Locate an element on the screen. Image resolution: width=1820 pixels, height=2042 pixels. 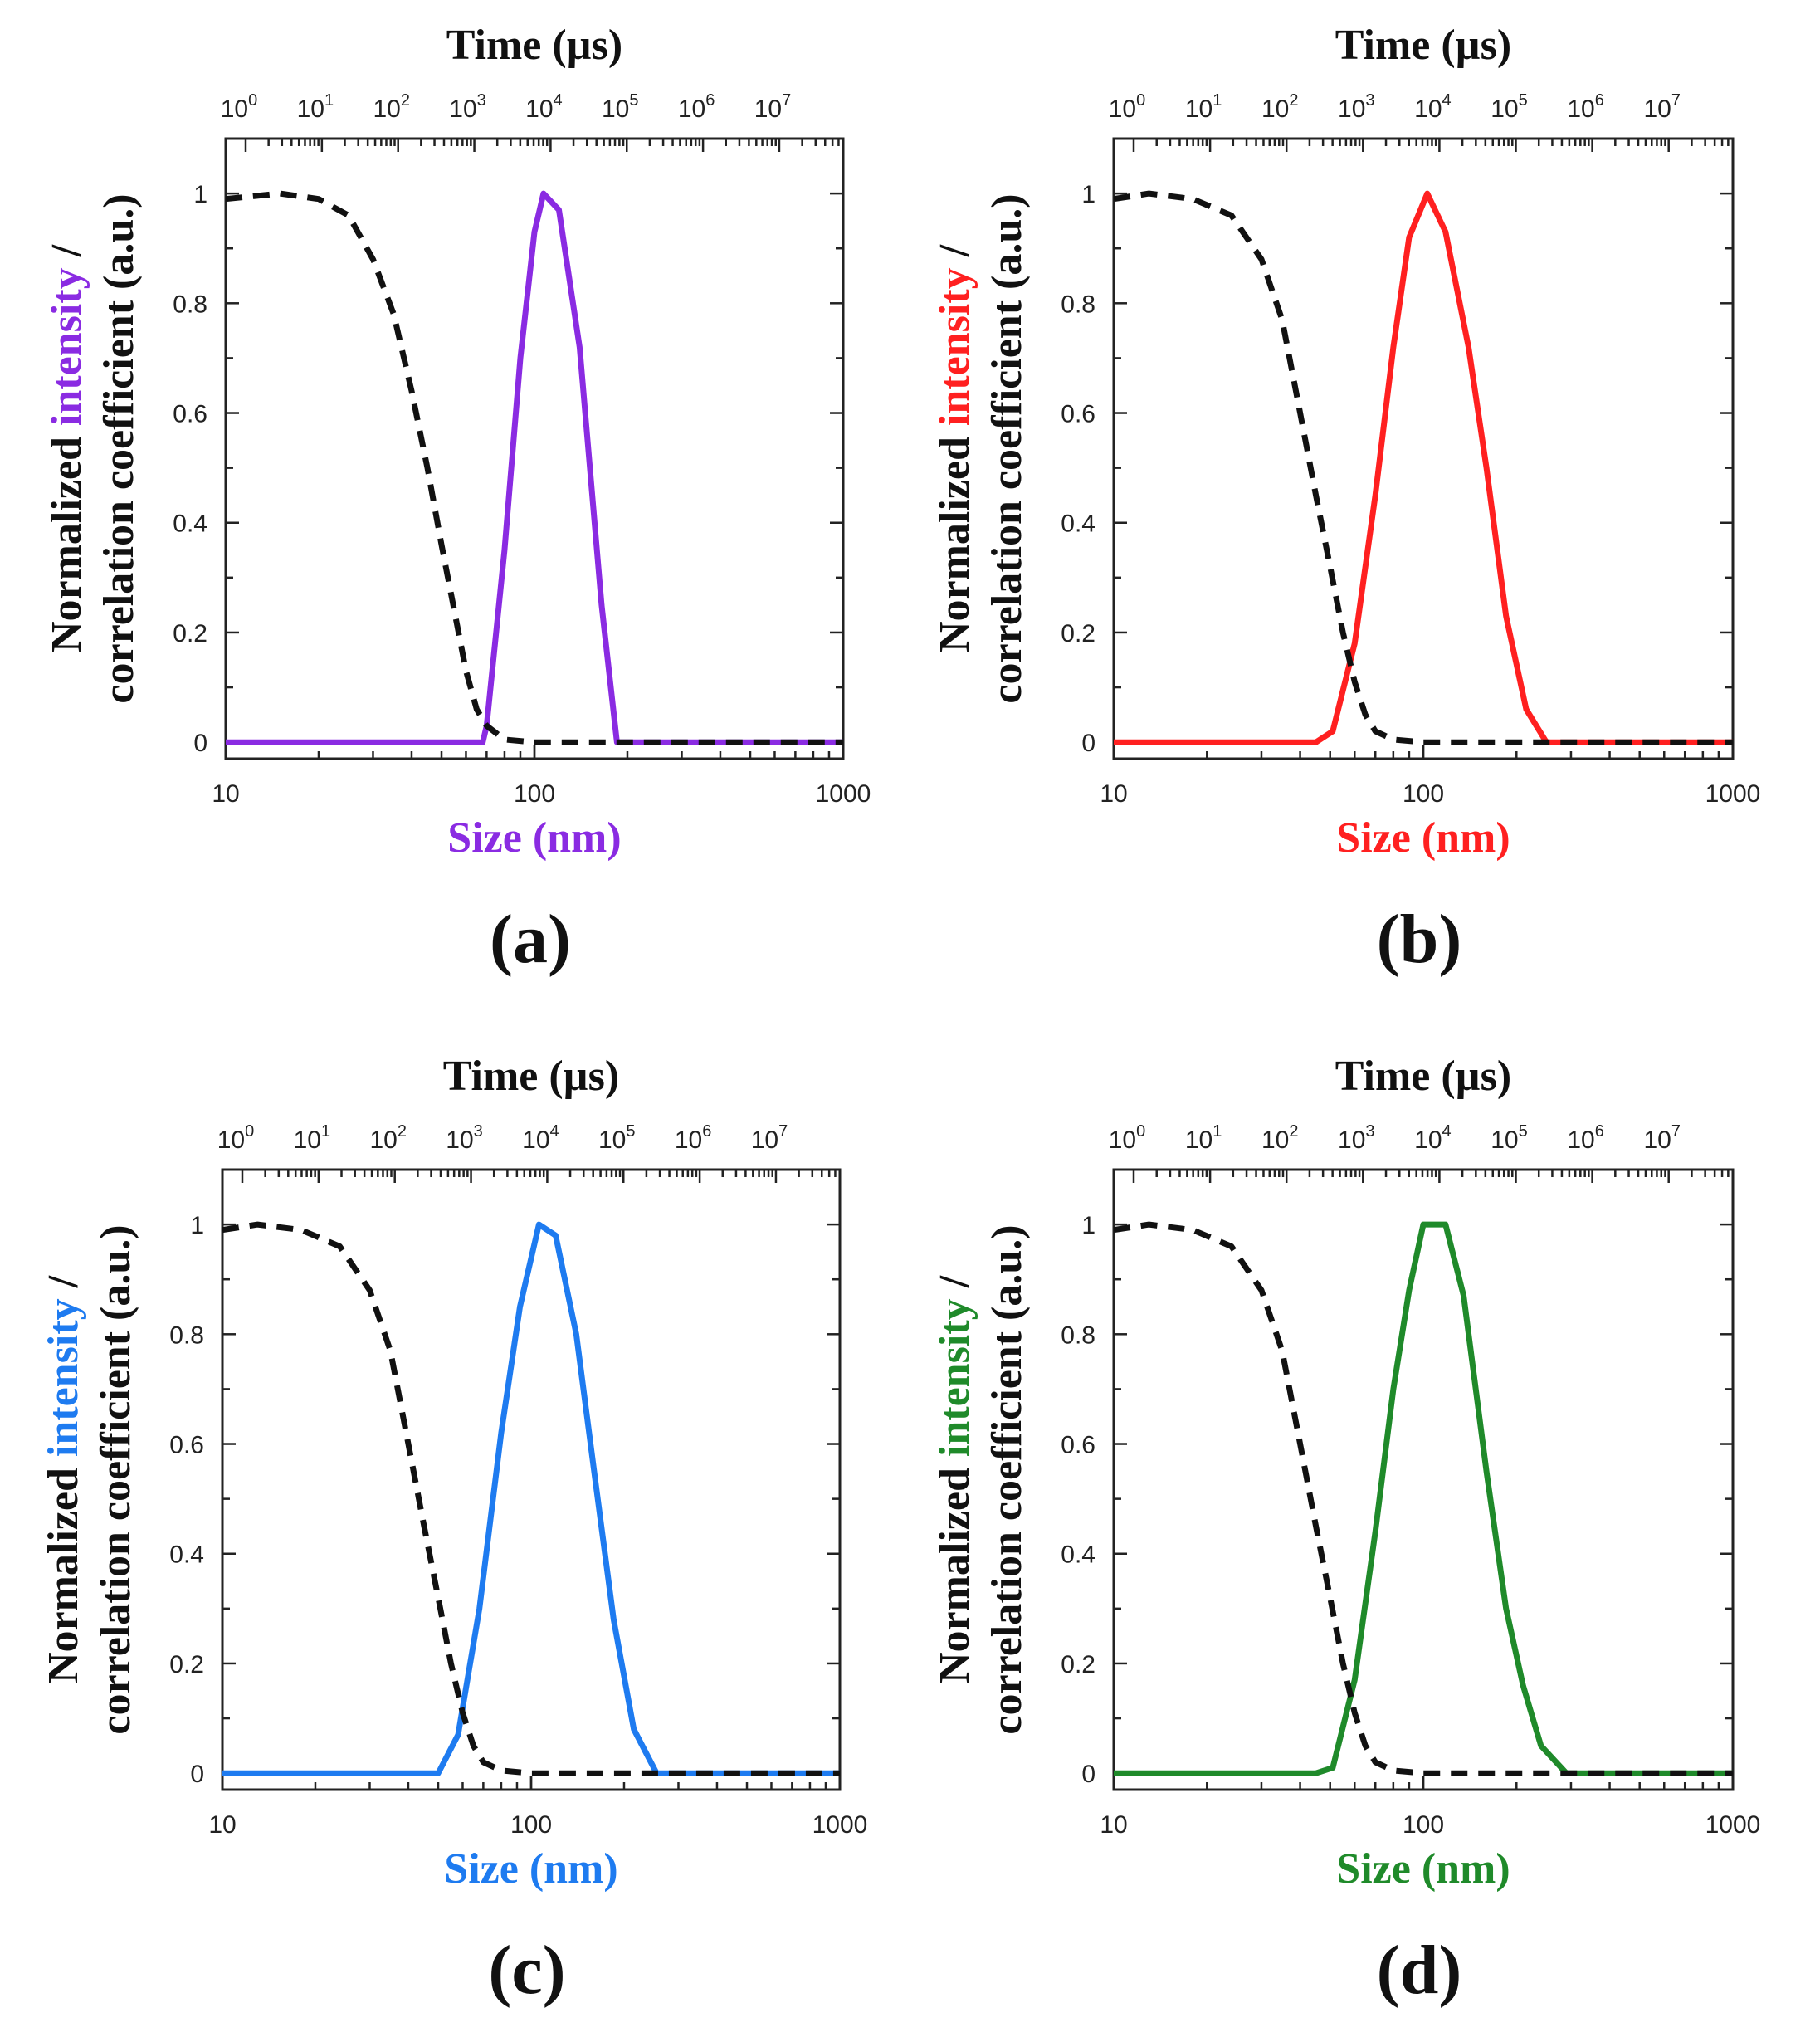
plot-frame is located at coordinates (1423, 1479).